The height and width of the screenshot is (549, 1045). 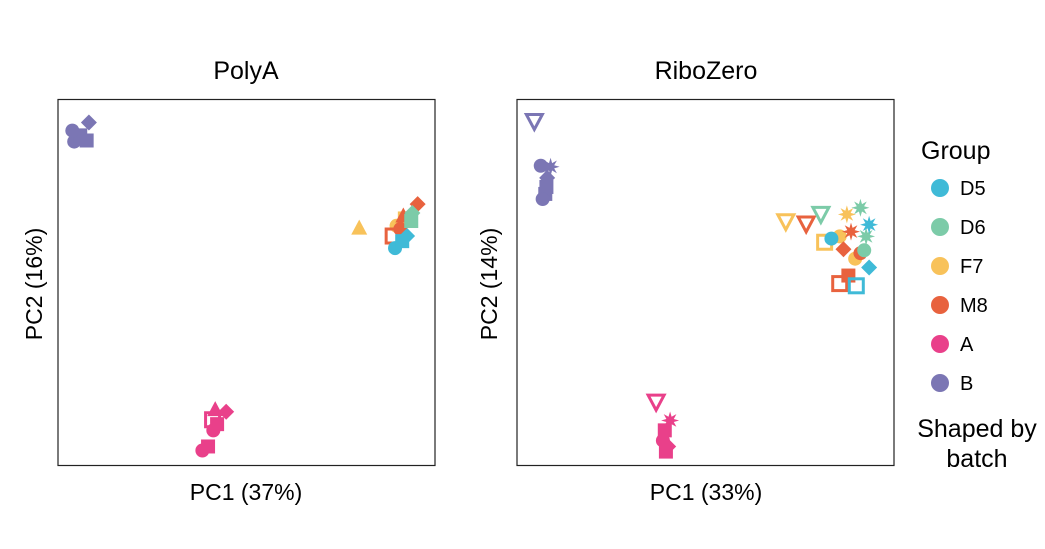 What do you see at coordinates (706, 492) in the screenshot?
I see `x-axis-label-ribozero: PC1 (33%)` at bounding box center [706, 492].